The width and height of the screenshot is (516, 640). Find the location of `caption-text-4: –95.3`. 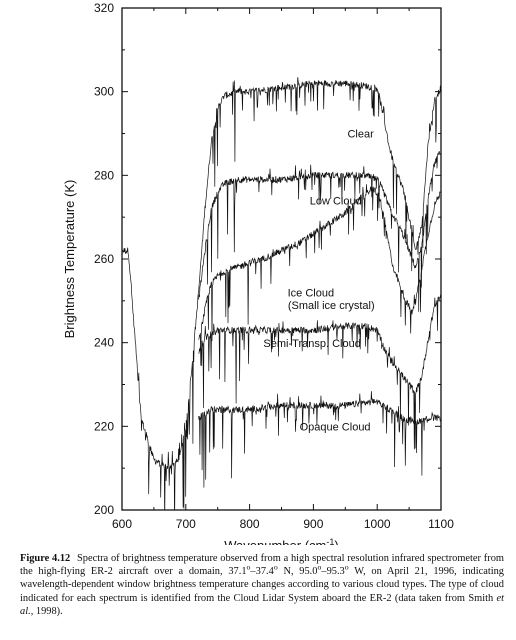

caption-text-4: –95.3 is located at coordinates (333, 572).